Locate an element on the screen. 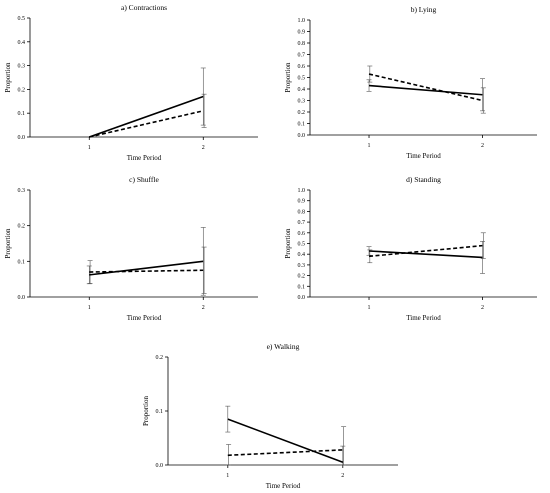 Image resolution: width=550 pixels, height=493 pixels. chart-title: e) Walking is located at coordinates (283, 346).